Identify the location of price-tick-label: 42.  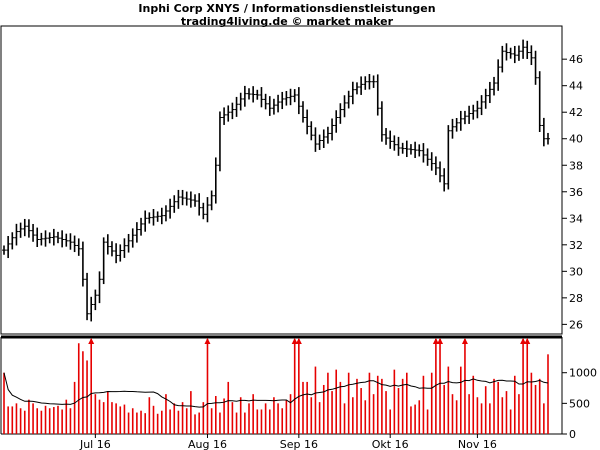
(576, 112).